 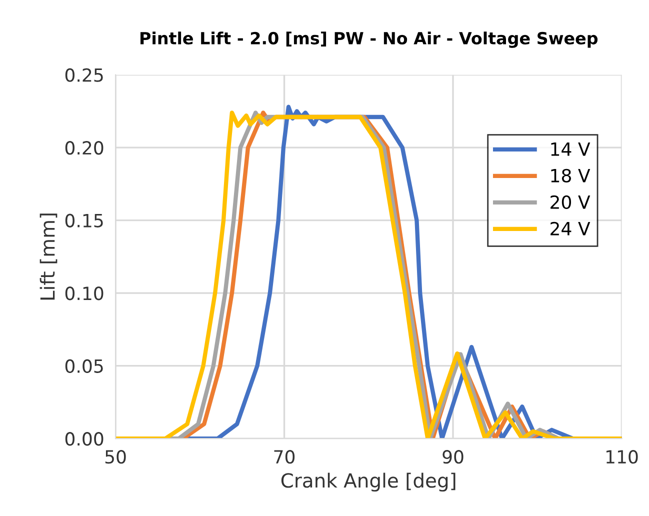 What do you see at coordinates (84, 148) in the screenshot?
I see `y-tick-label: 0.20` at bounding box center [84, 148].